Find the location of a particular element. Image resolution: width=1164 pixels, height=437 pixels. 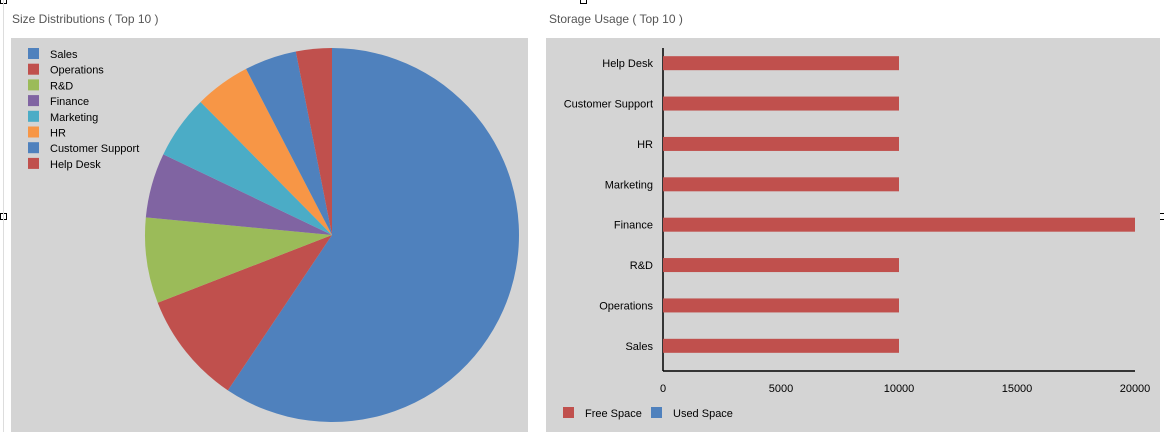

resize-handle is located at coordinates (583, 2).